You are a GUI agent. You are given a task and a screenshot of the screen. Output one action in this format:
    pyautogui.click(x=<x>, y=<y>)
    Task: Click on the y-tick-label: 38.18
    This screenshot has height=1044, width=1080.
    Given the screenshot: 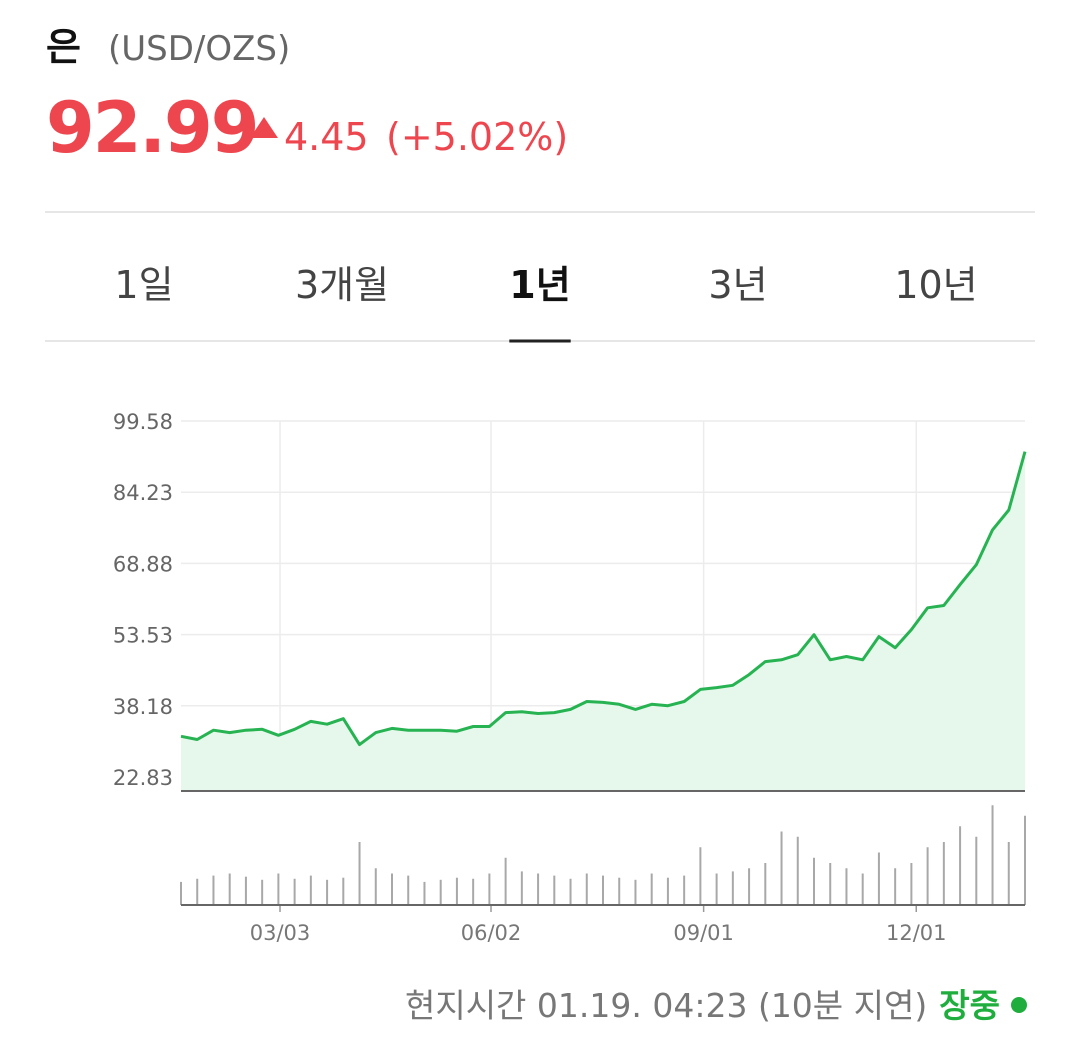 What is the action you would take?
    pyautogui.click(x=143, y=707)
    